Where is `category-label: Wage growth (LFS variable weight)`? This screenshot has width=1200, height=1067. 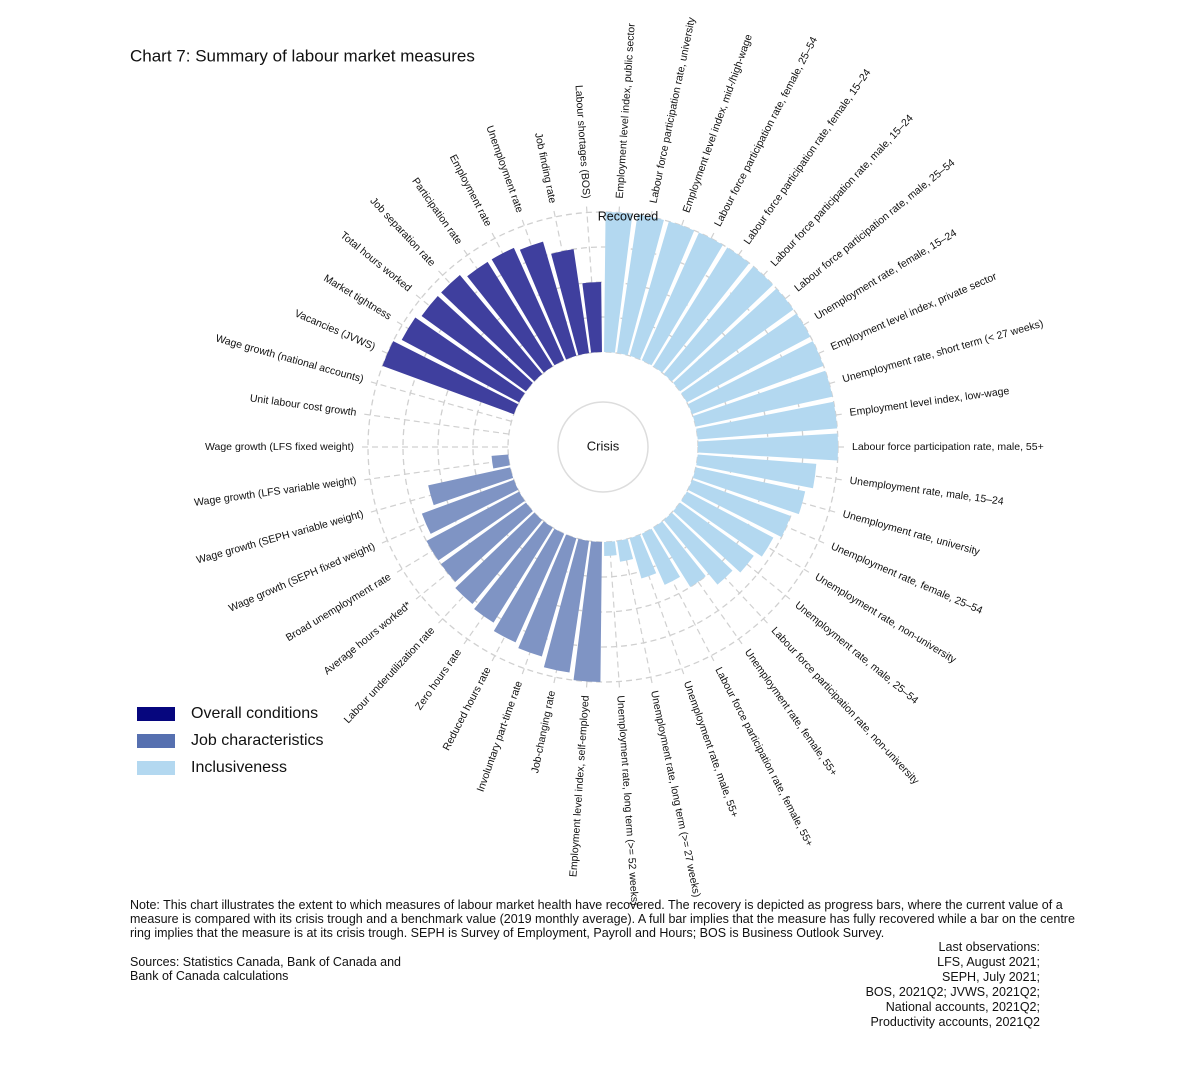 category-label: Wage growth (LFS variable weight) is located at coordinates (275, 492).